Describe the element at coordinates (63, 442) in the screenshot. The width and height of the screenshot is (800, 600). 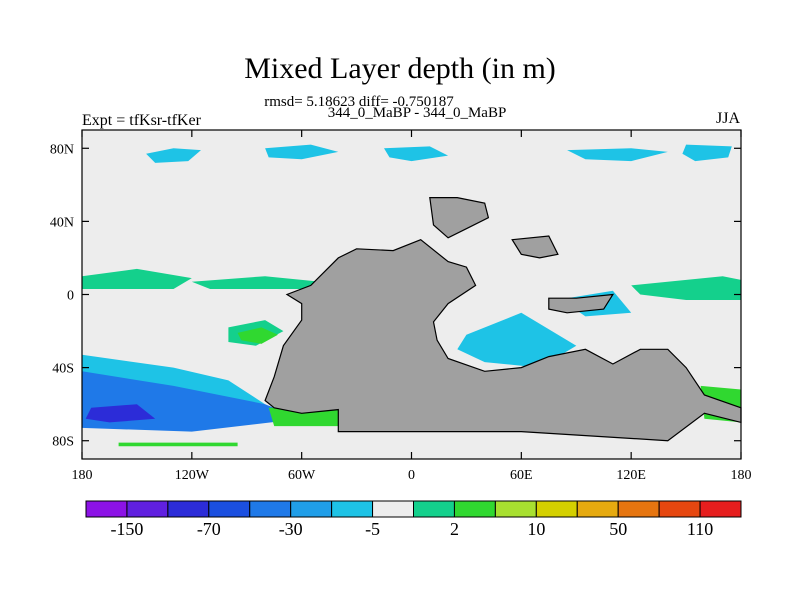
I see `y-tick-label-4: 80S` at that location.